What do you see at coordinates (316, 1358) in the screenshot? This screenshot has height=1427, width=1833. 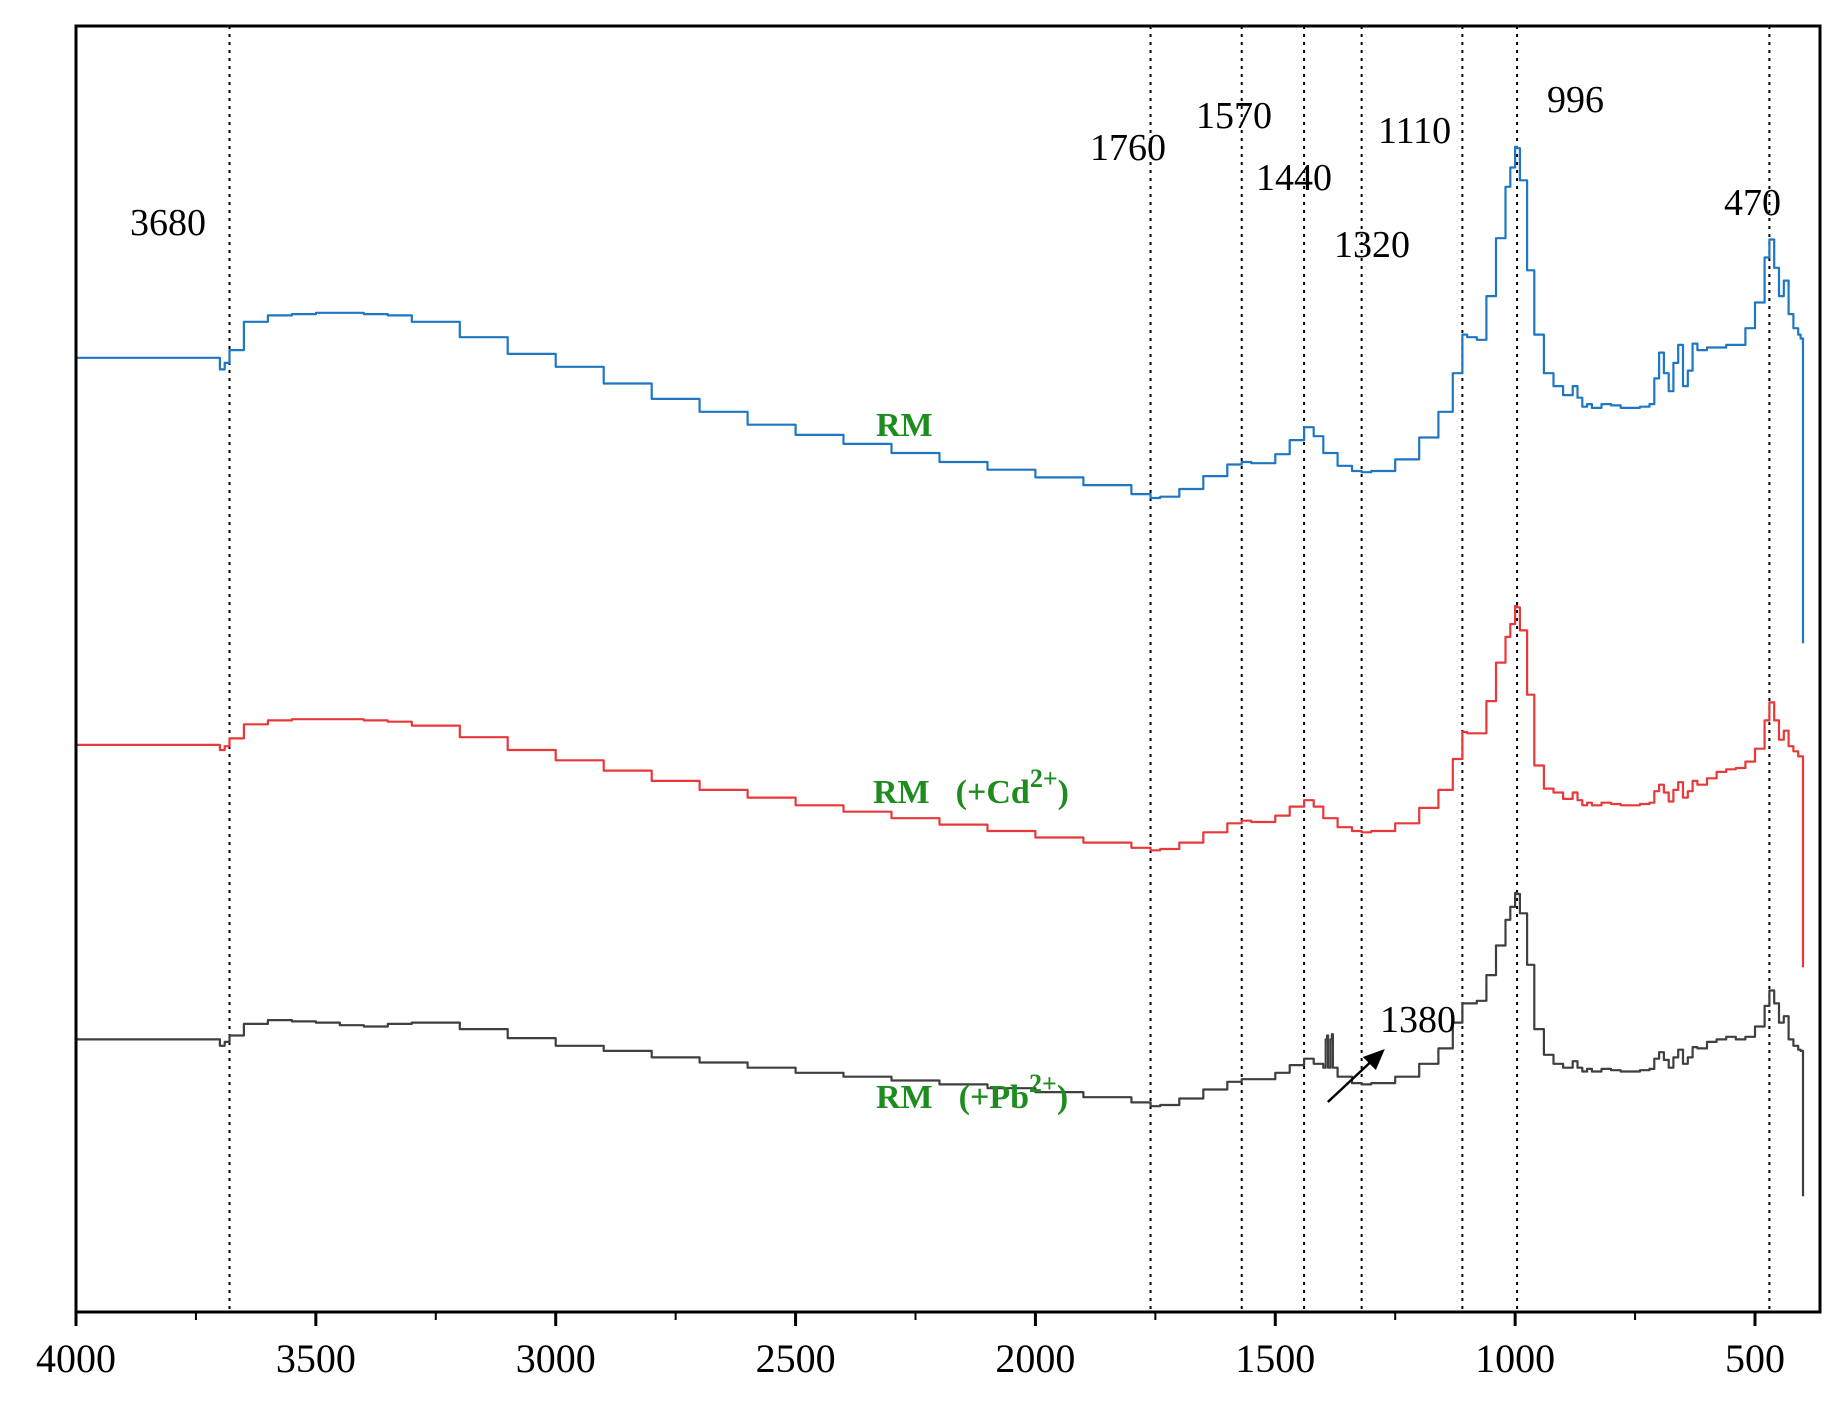 I see `x-tick-label-3500: 3500` at bounding box center [316, 1358].